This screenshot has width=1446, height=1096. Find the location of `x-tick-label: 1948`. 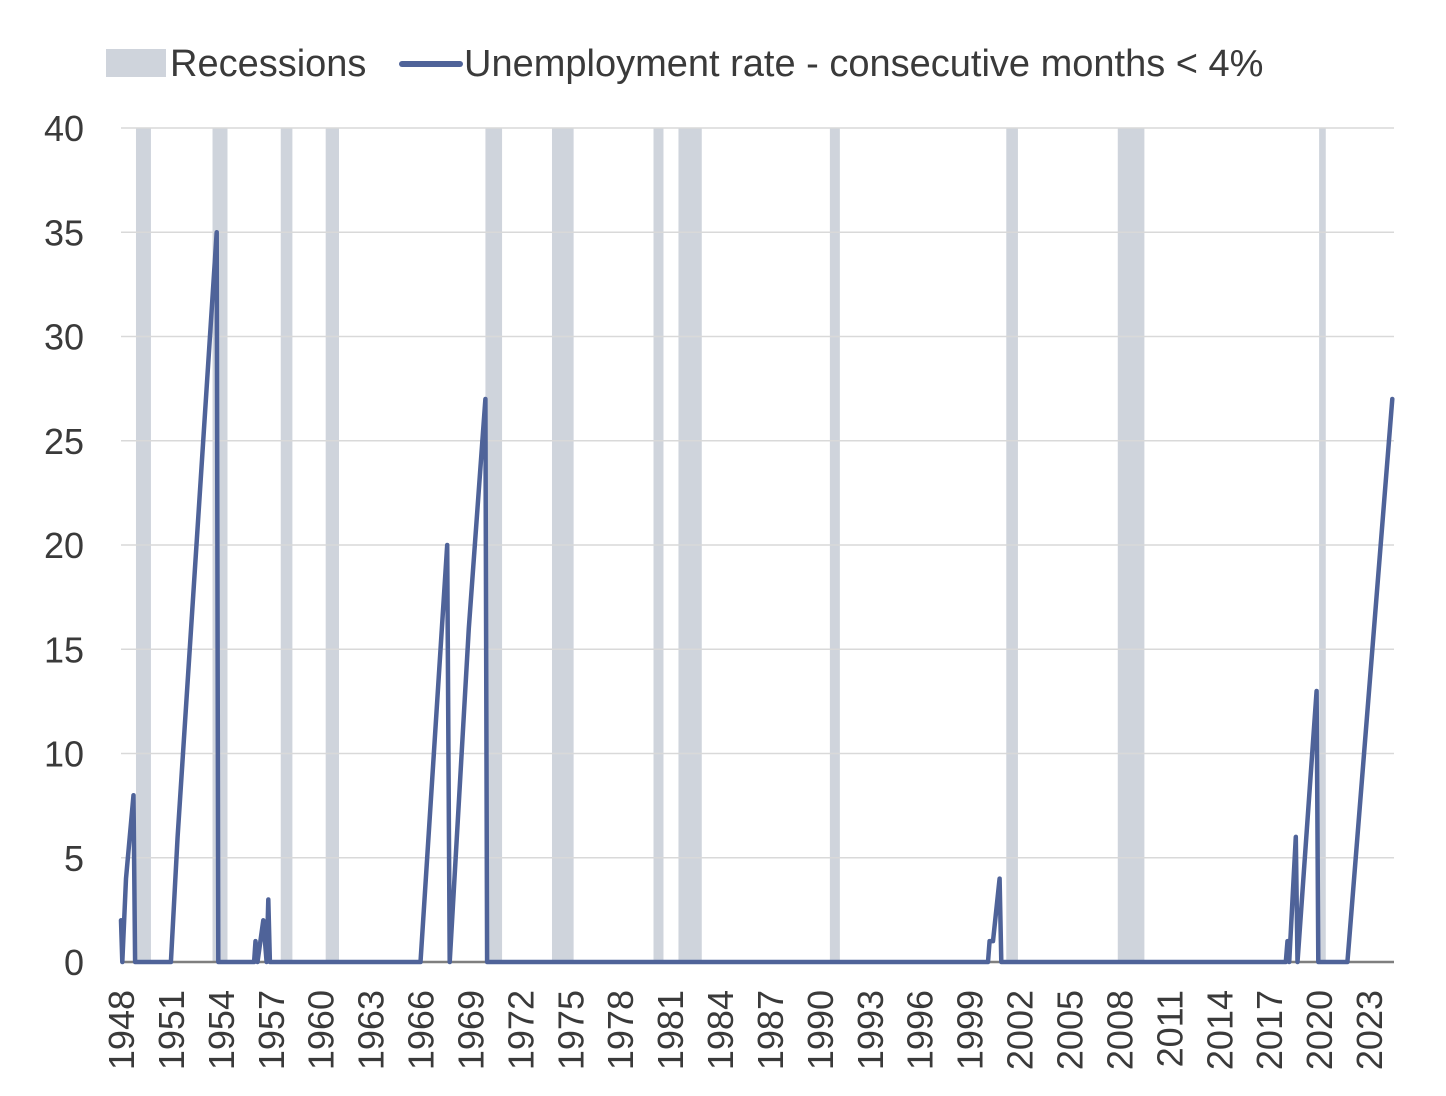

x-tick-label: 1948 is located at coordinates (121, 1030).